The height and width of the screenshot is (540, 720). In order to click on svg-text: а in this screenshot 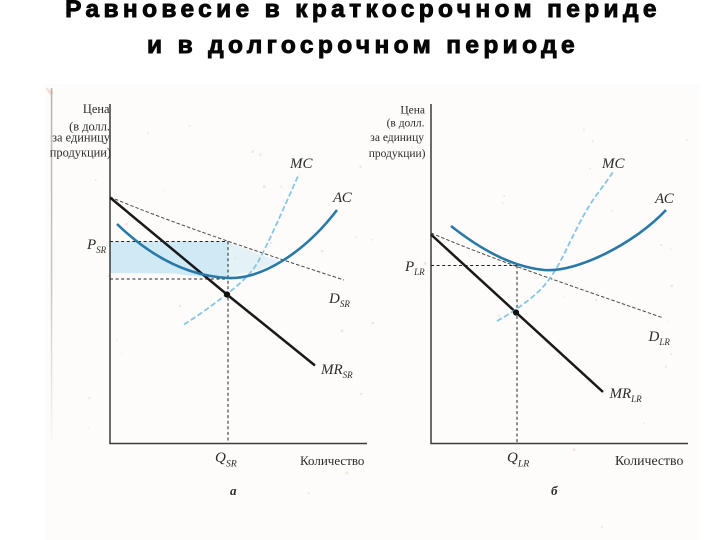, I will do `click(233, 490)`.